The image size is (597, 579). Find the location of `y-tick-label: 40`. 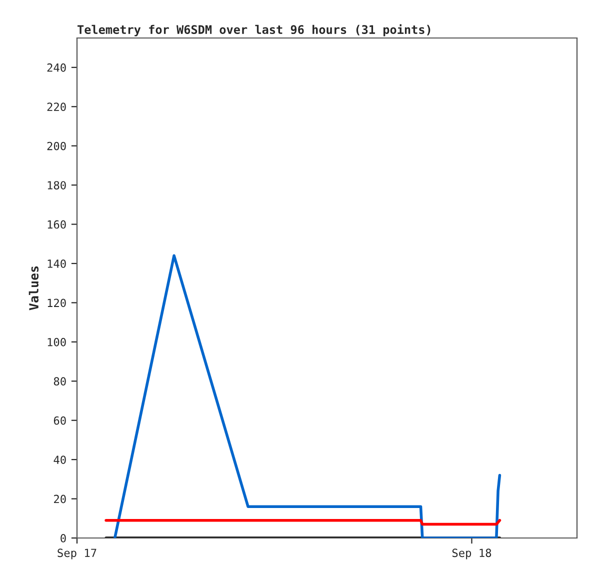

y-tick-label: 40 is located at coordinates (60, 460).